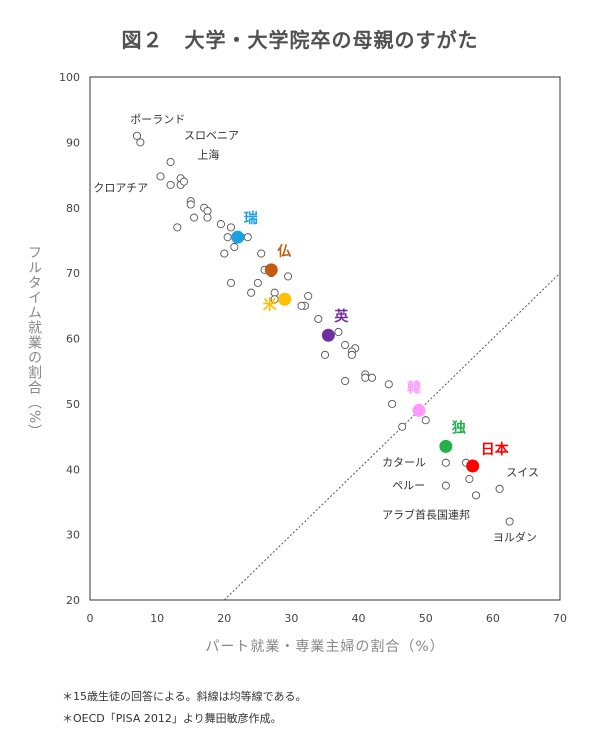  What do you see at coordinates (73, 469) in the screenshot?
I see `y-tick-label: 40` at bounding box center [73, 469].